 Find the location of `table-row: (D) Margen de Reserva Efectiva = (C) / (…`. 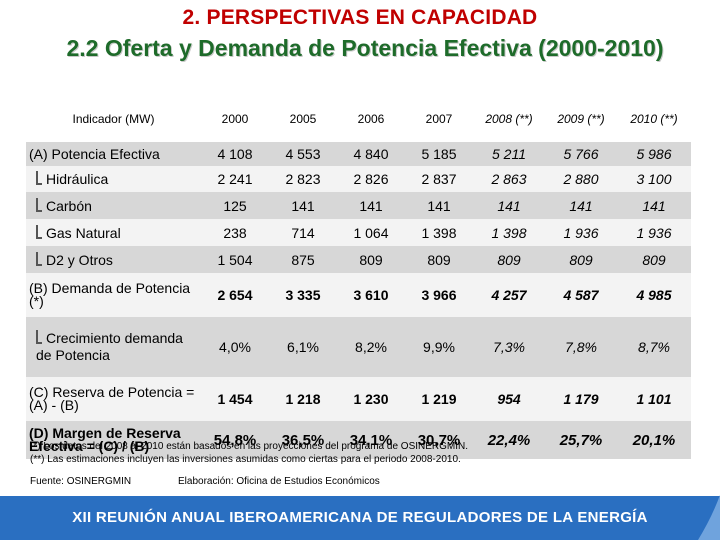

table-row: (D) Margen de Reserva Efectiva = (C) / (… is located at coordinates (358, 440).